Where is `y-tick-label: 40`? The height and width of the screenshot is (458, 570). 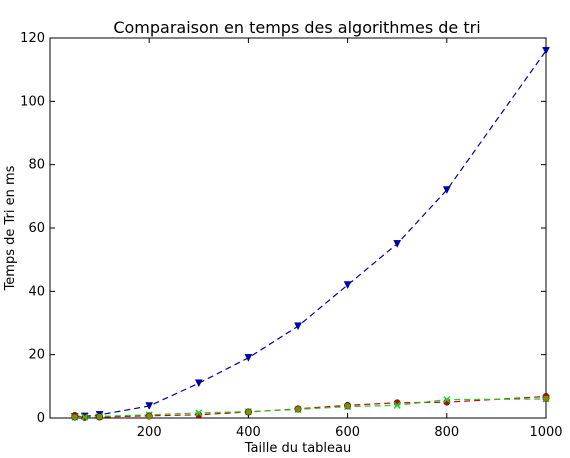 y-tick-label: 40 is located at coordinates (36, 291).